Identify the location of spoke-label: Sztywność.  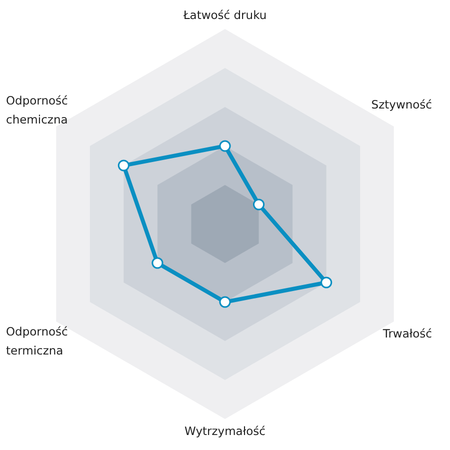
(401, 105).